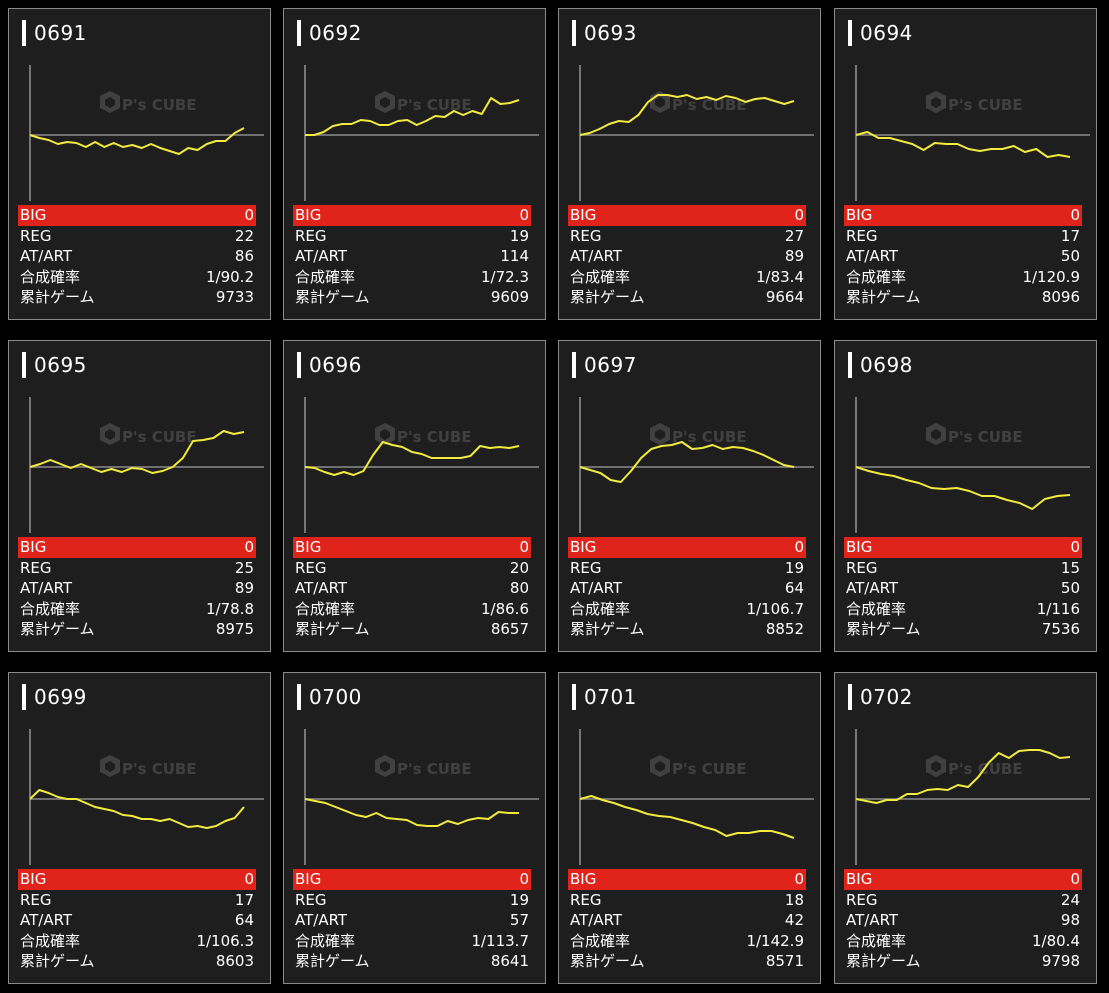 The height and width of the screenshot is (993, 1109). Describe the element at coordinates (963, 588) in the screenshot. I see `at-row: AT/ART 50` at that location.